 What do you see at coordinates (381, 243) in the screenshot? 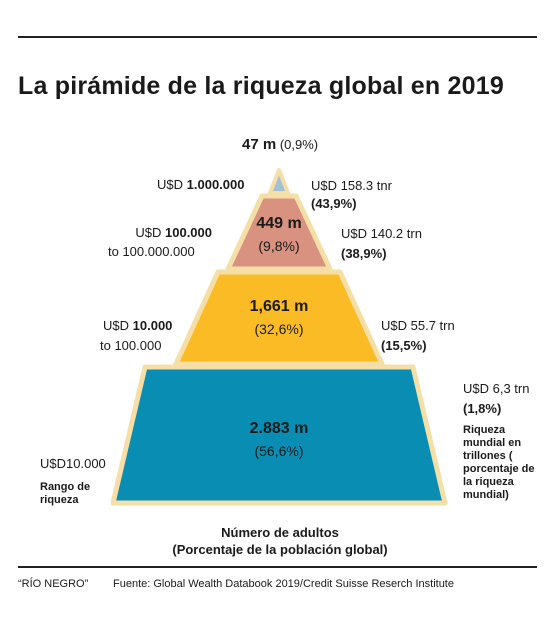
I see `wealth-upper: U$D 140.2 trn (38,9%)` at bounding box center [381, 243].